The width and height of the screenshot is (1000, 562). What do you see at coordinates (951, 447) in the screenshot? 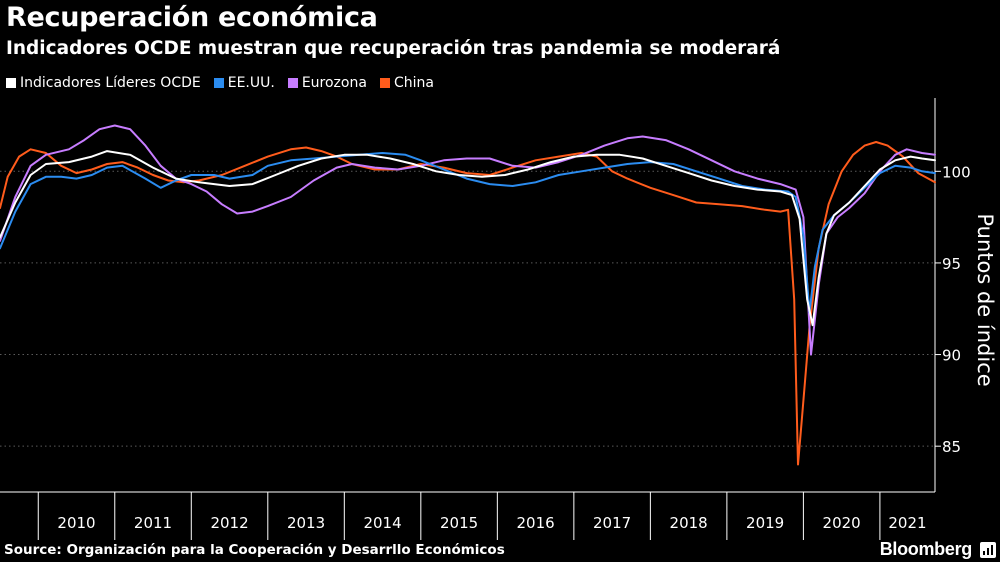
I see `y-tick-label-85: 85` at bounding box center [951, 447].